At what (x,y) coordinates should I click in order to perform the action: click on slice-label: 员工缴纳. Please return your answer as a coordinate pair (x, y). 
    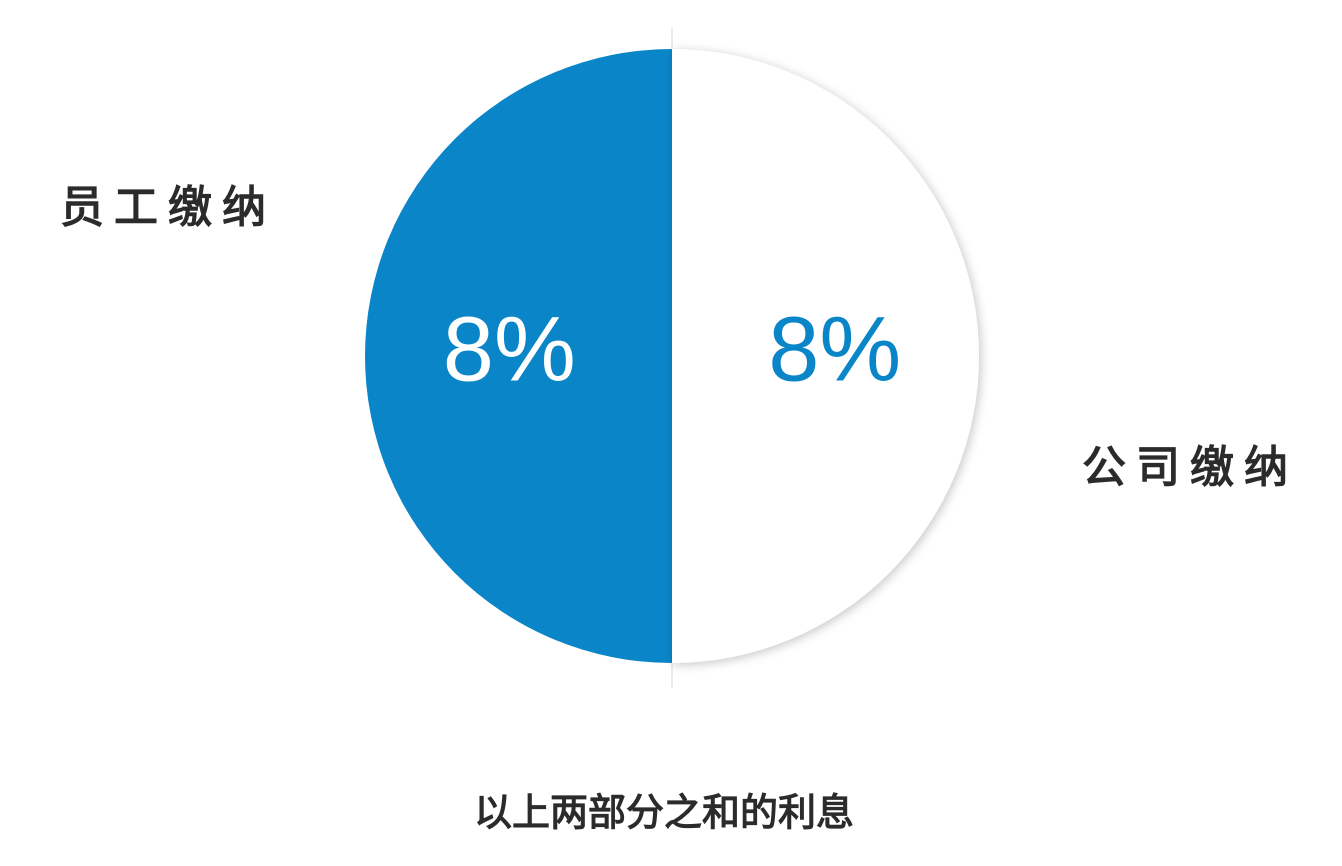
    Looking at the image, I should click on (168, 207).